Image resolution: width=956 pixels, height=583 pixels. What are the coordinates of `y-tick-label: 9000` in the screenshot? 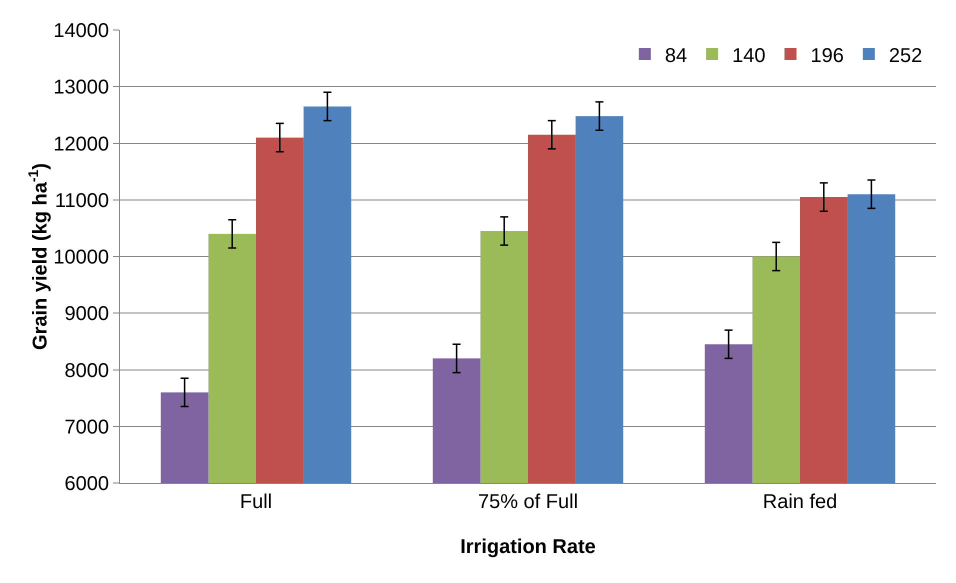 It's located at (86, 314).